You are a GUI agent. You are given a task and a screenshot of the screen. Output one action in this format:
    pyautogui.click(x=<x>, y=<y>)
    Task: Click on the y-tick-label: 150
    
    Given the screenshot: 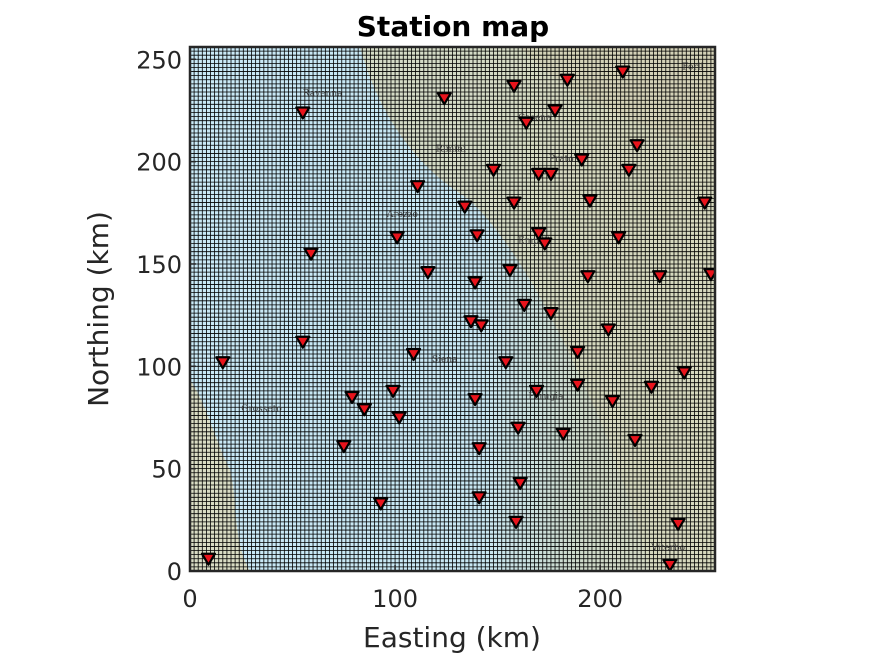 What is the action you would take?
    pyautogui.click(x=159, y=265)
    